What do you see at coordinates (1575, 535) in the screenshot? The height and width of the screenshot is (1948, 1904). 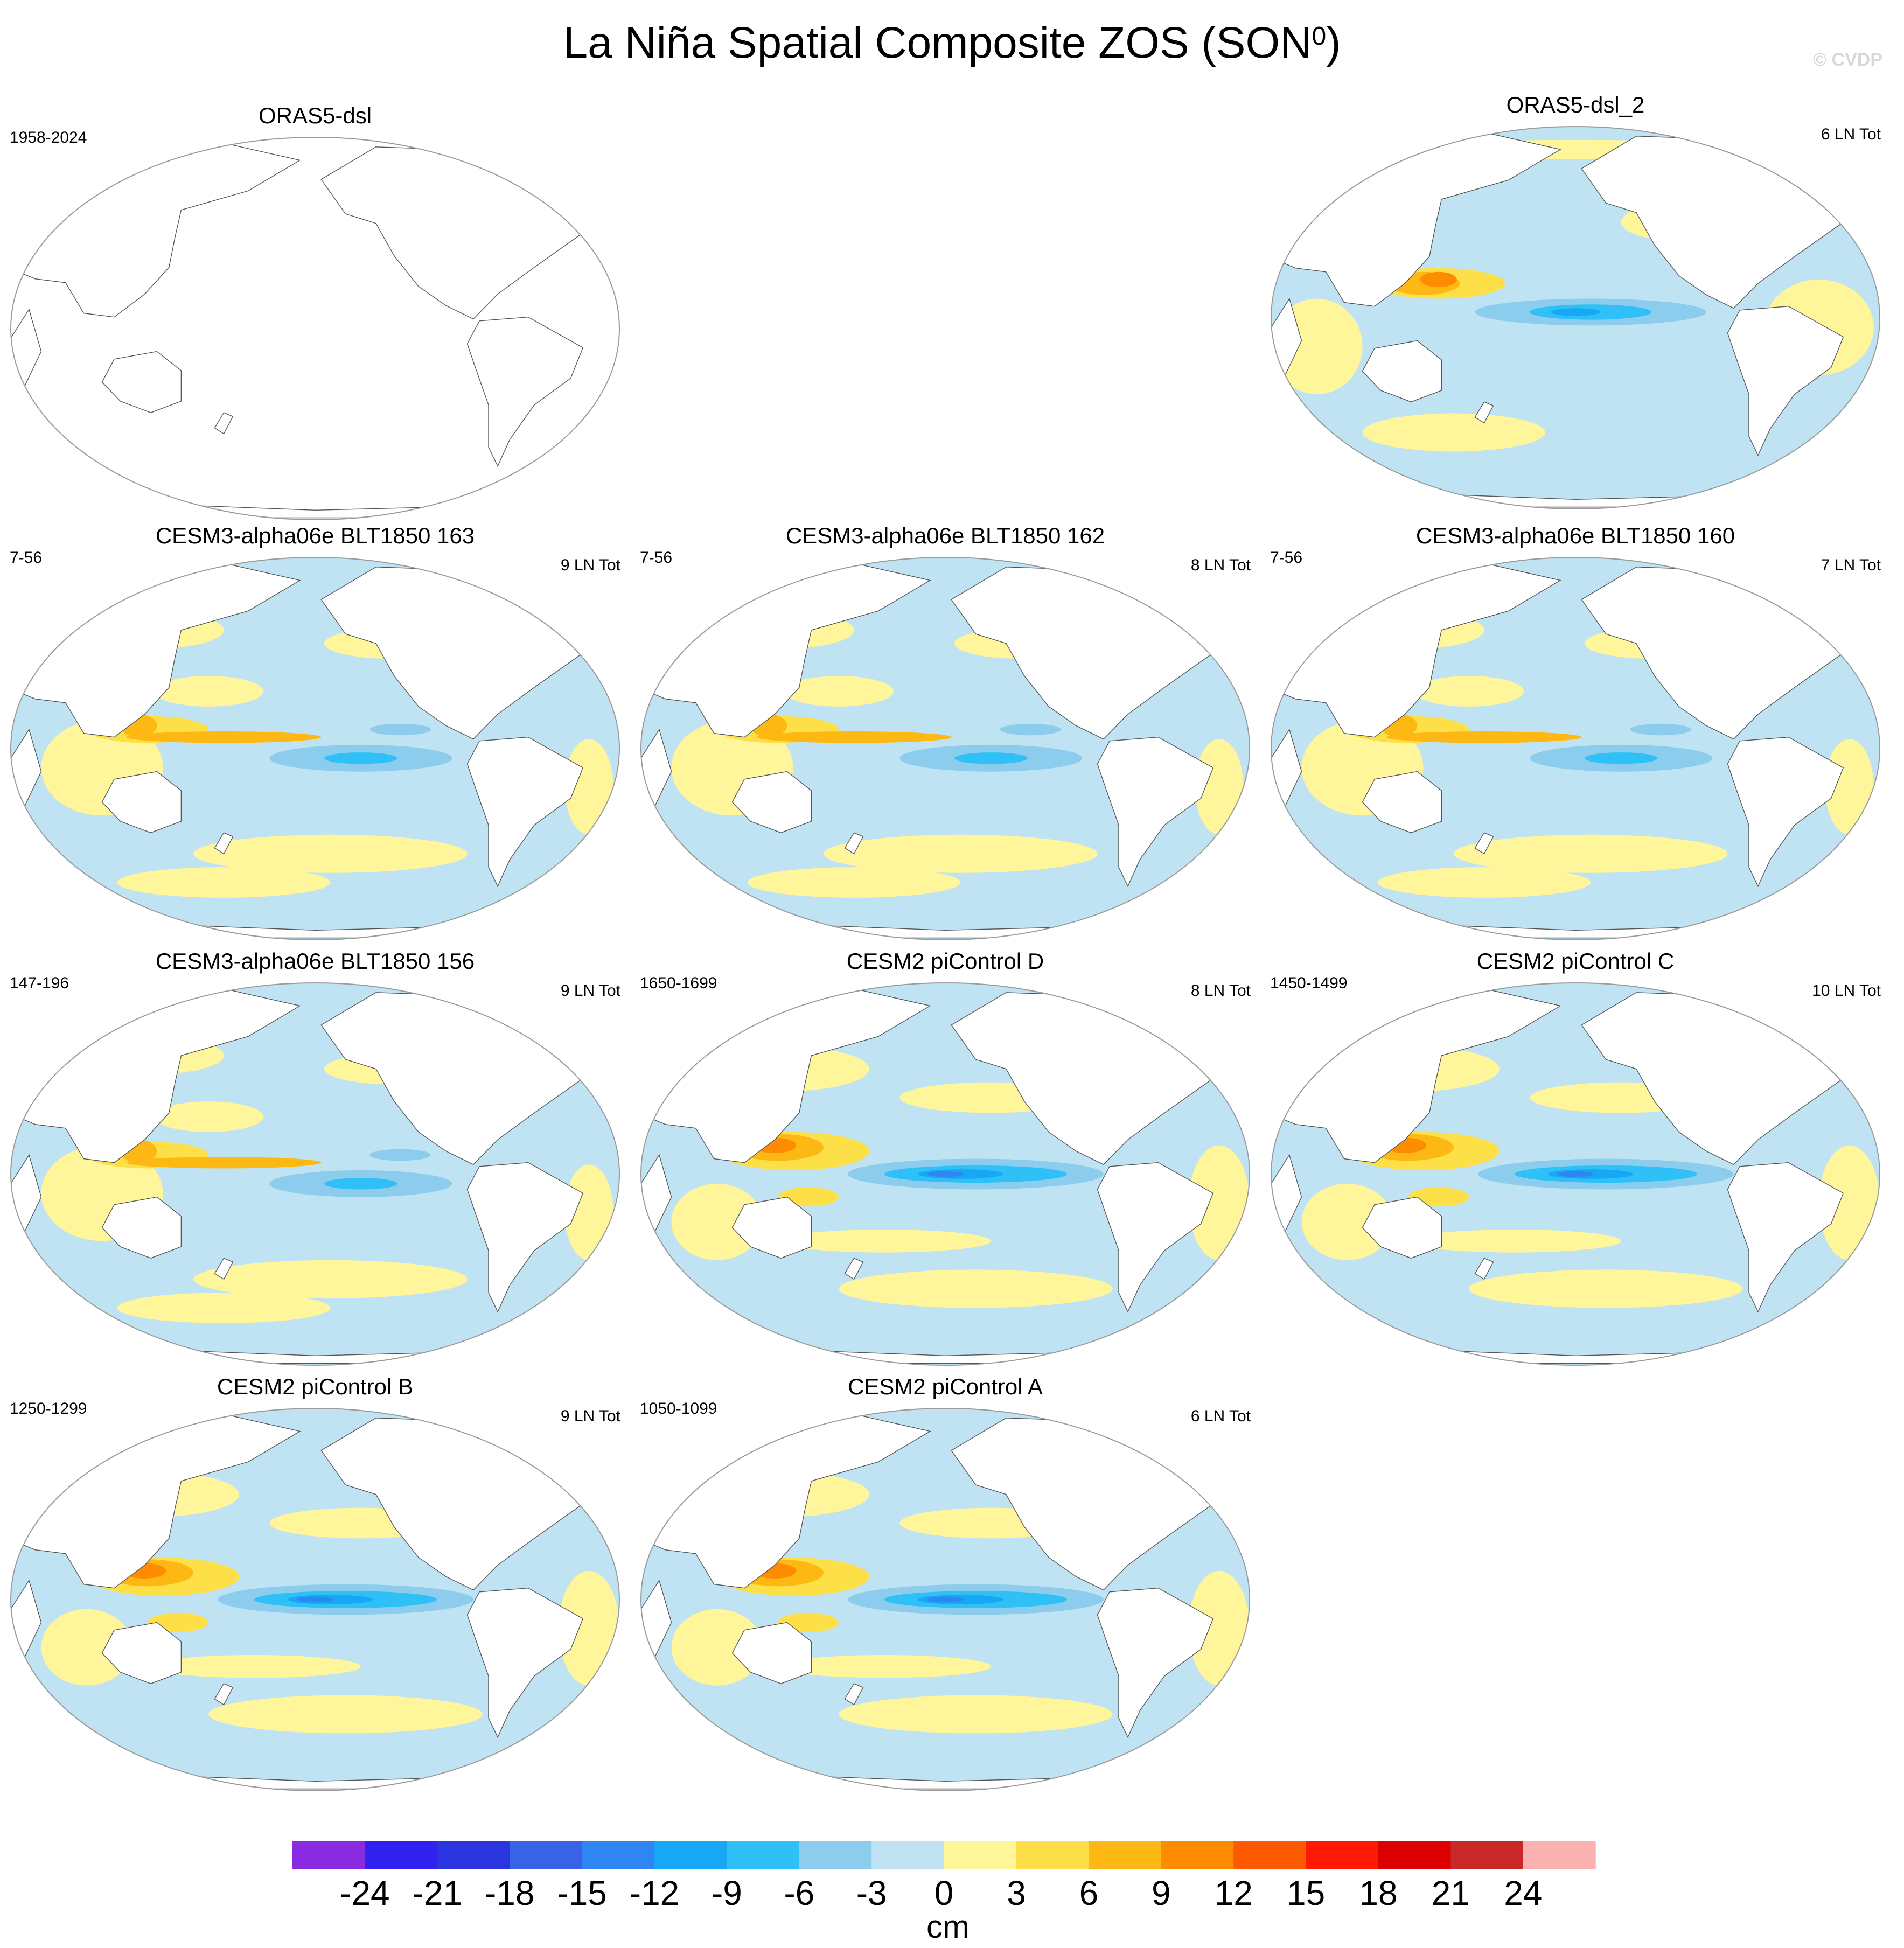 I see `panel-title: CESM3-alpha06e BLT1850 160` at bounding box center [1575, 535].